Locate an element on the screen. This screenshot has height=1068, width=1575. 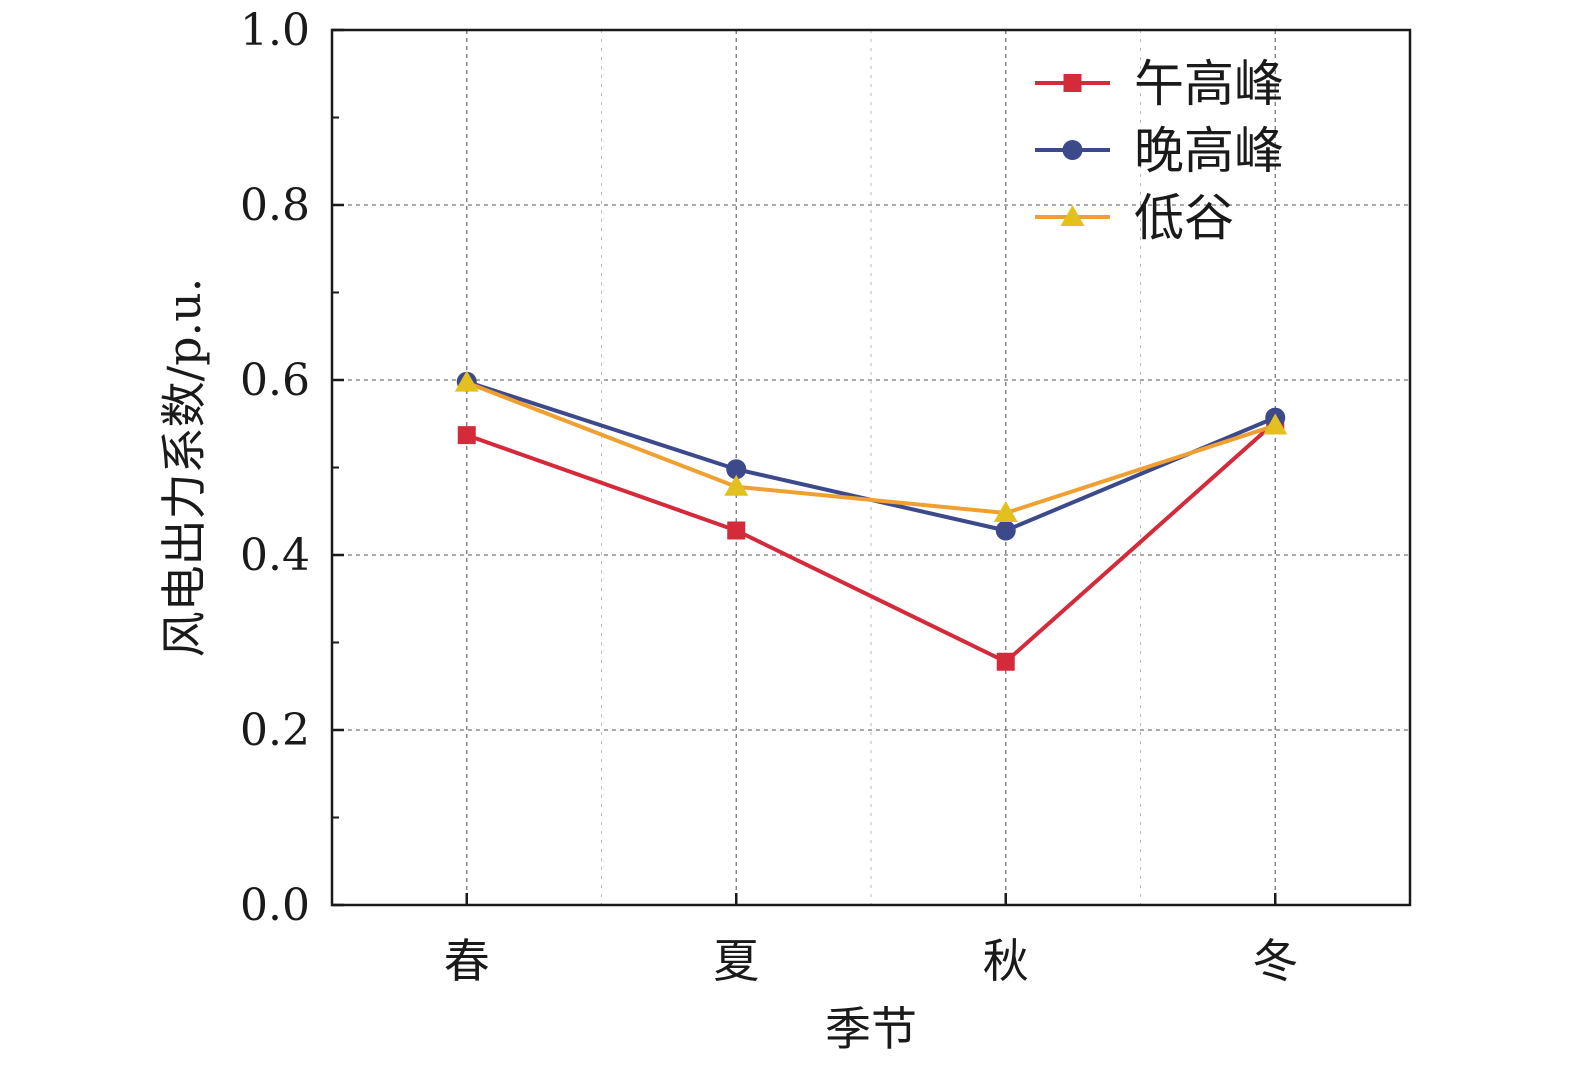
legend-item: 晚高峰 is located at coordinates (1159, 151).